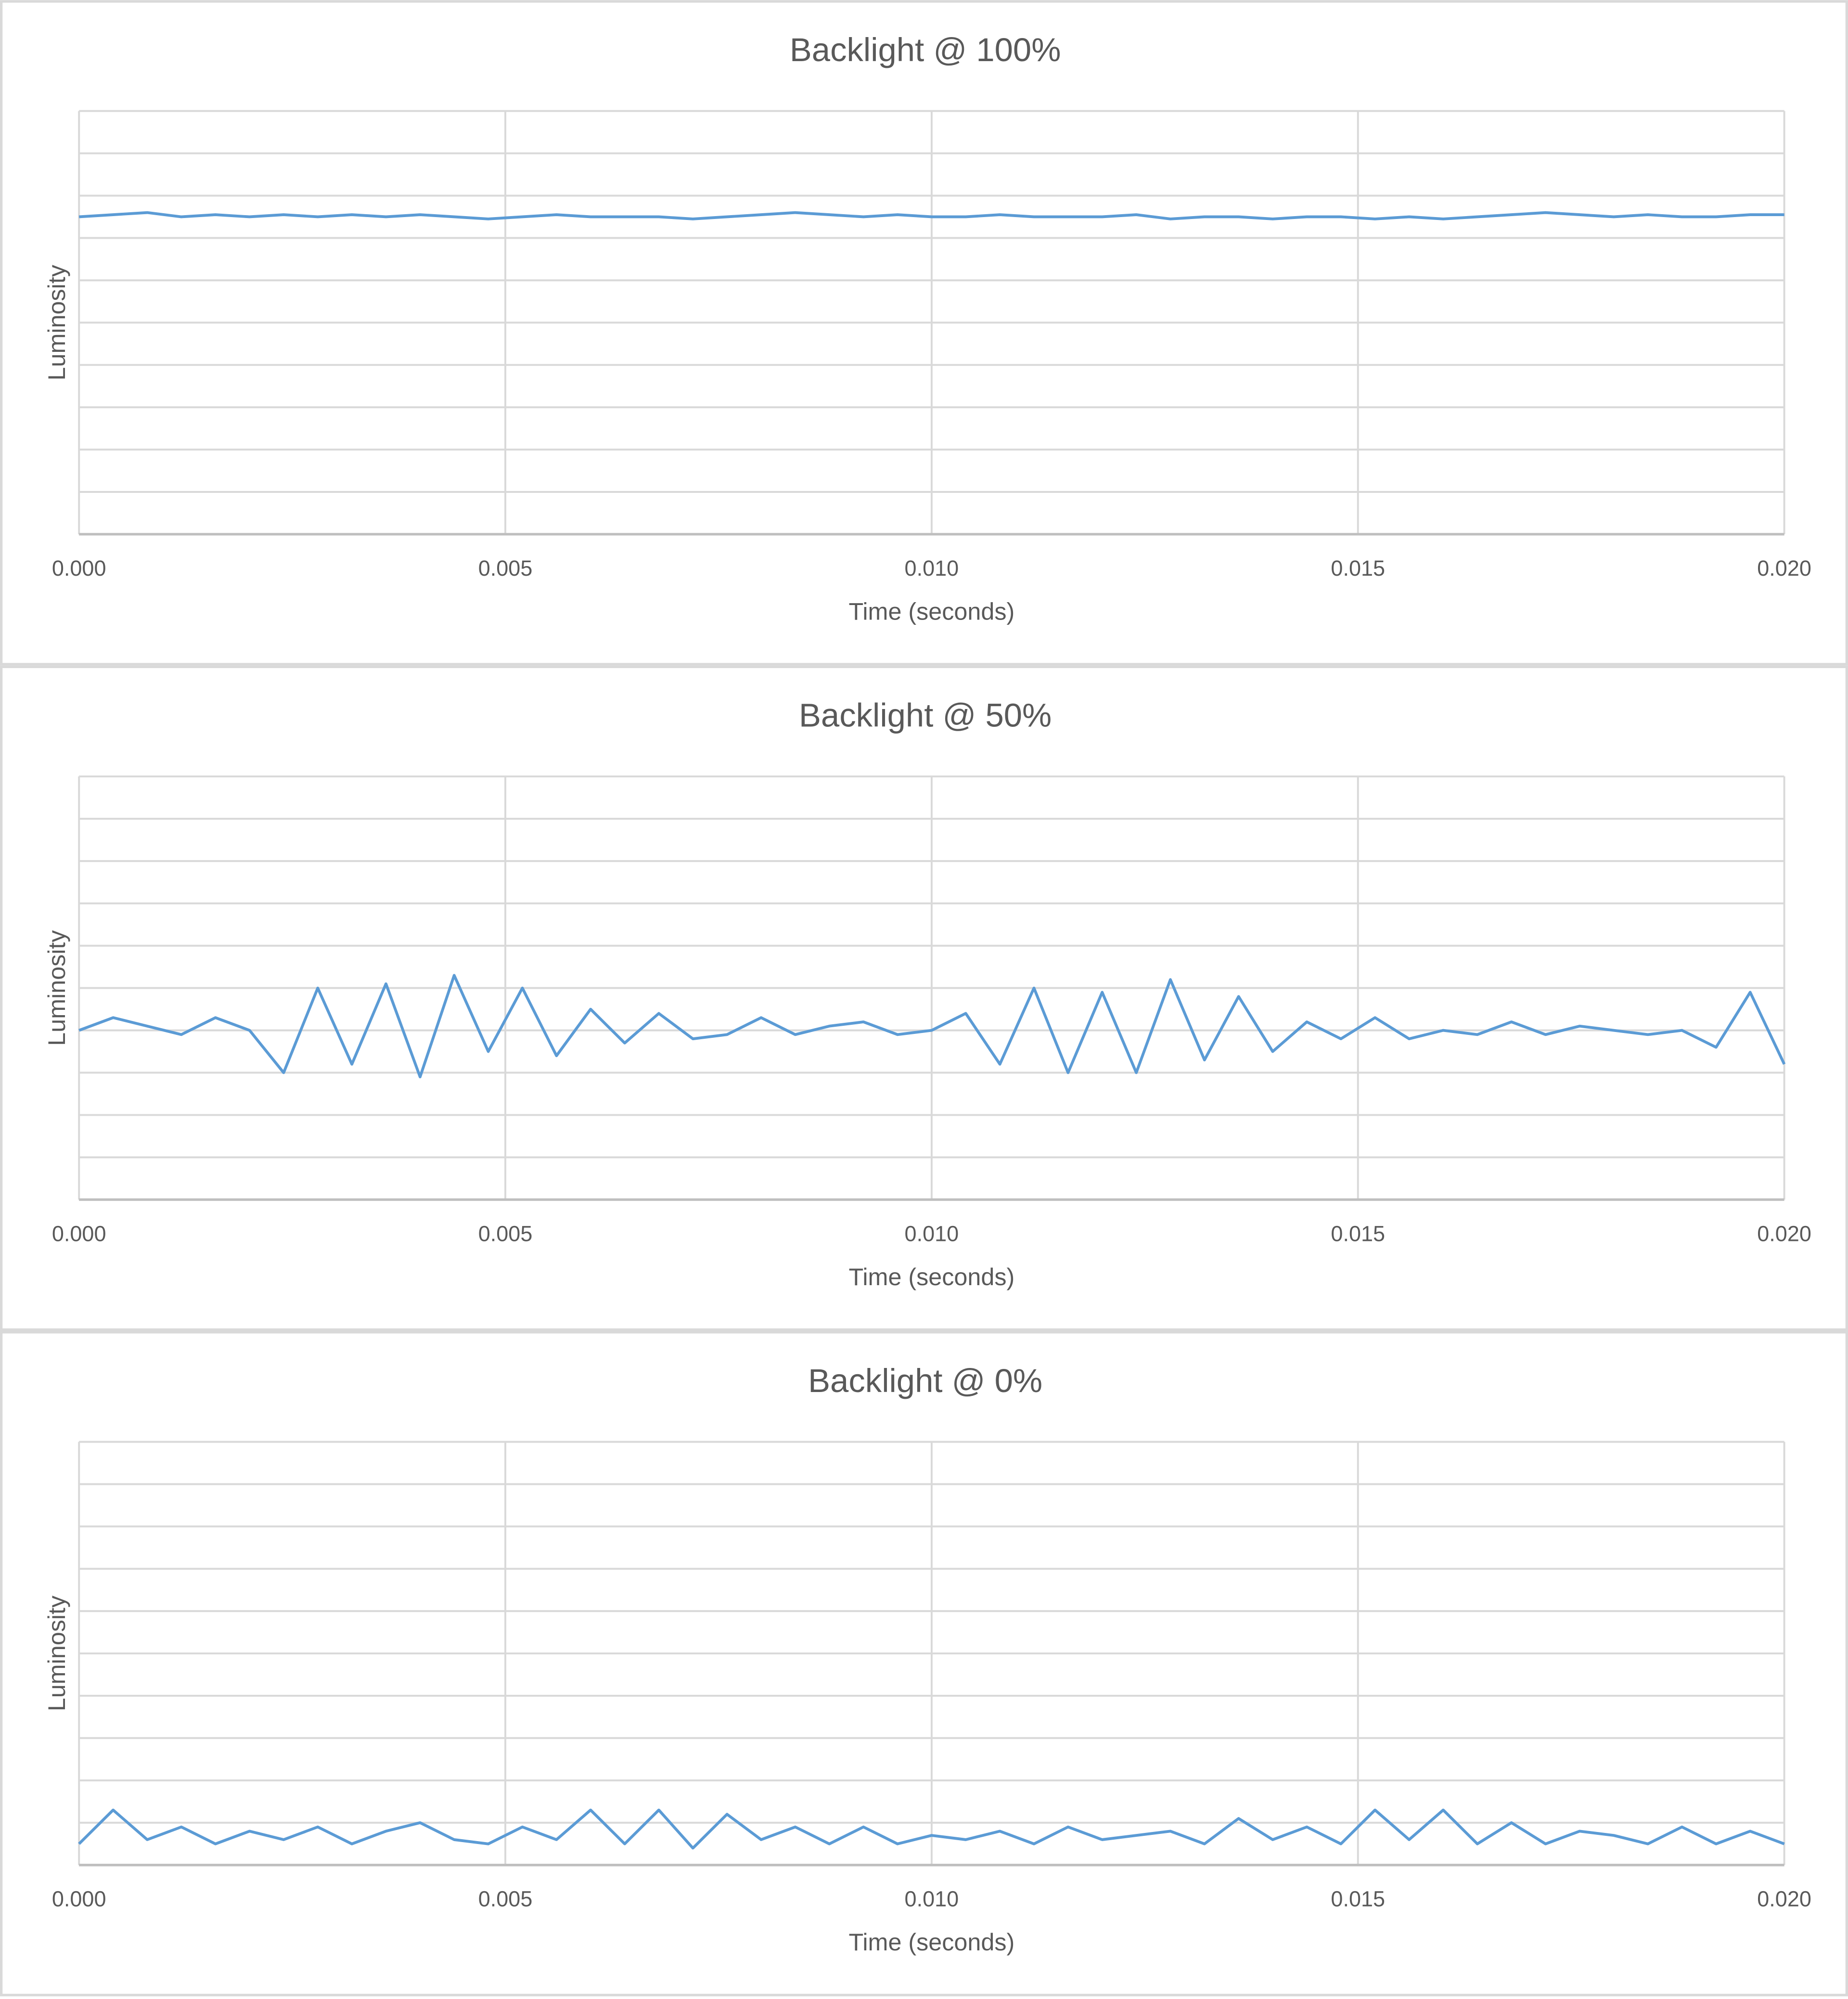 The width and height of the screenshot is (1848, 1999). Describe the element at coordinates (925, 49) in the screenshot. I see `chart-title: Backlight @ 100%` at that location.